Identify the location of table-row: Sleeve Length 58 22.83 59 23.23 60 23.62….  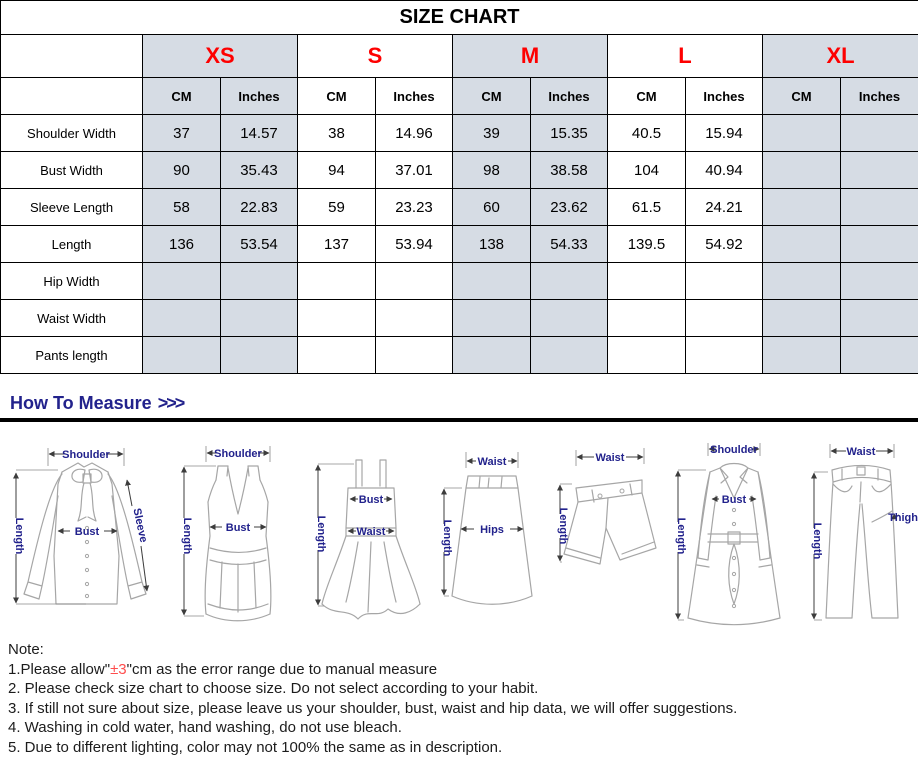
(459, 207).